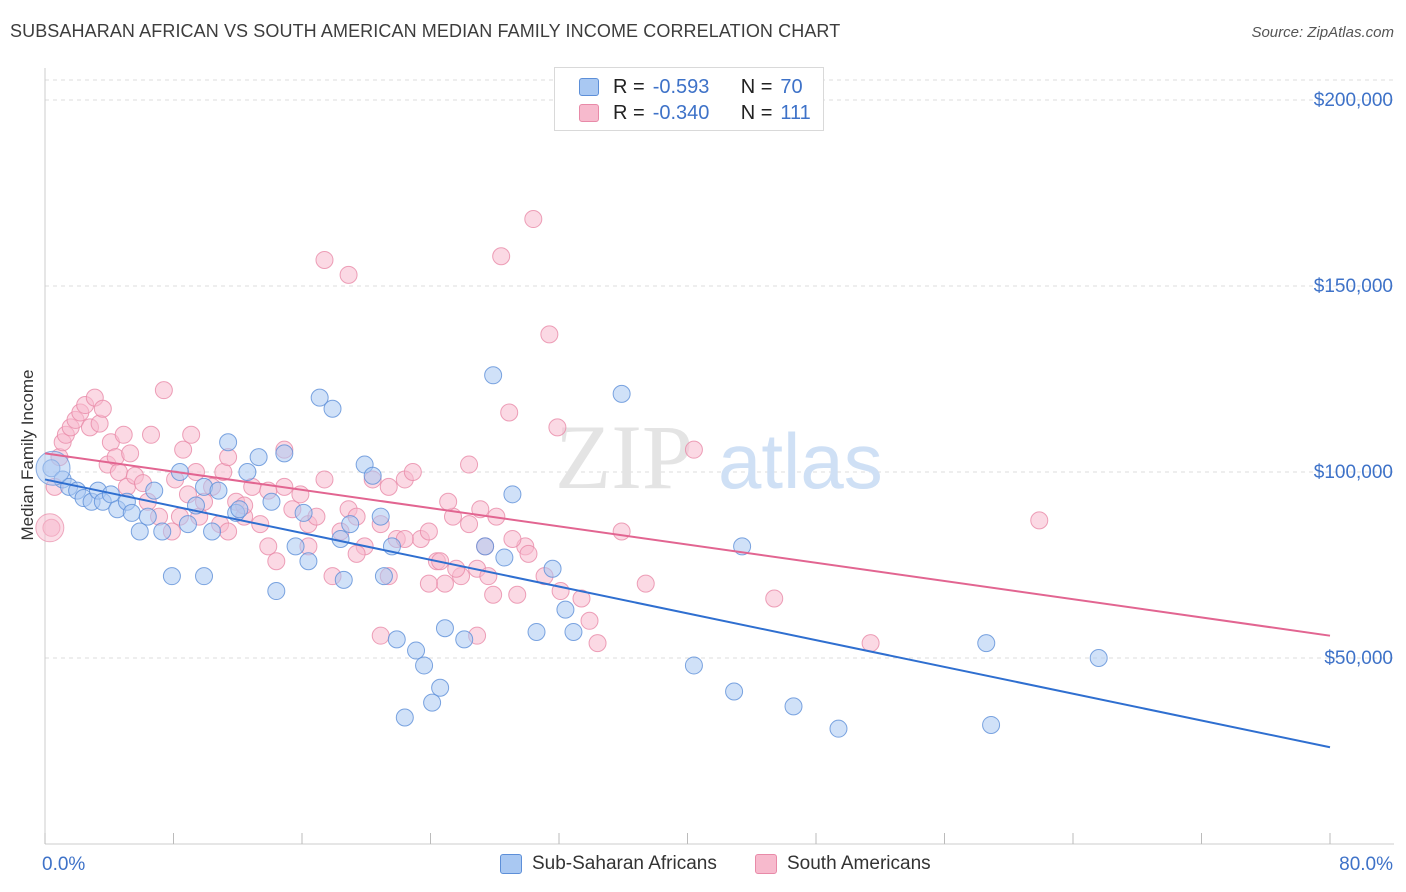 Image resolution: width=1406 pixels, height=892 pixels. I want to click on y-tick-label: $150,000, so click(1353, 286).